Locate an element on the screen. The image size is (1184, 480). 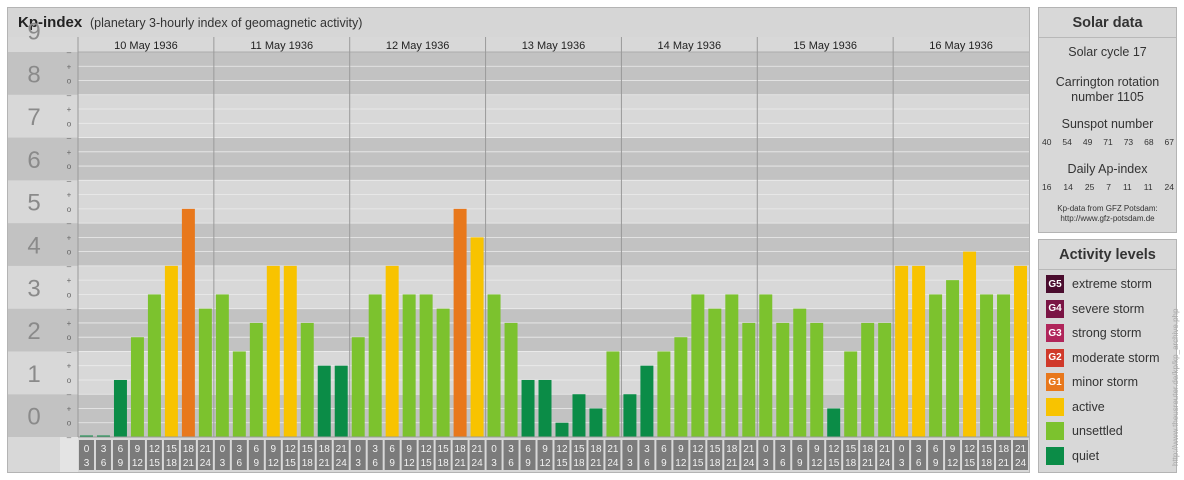
kp-bar-day2-slot8 is located at coordinates (341, 401).